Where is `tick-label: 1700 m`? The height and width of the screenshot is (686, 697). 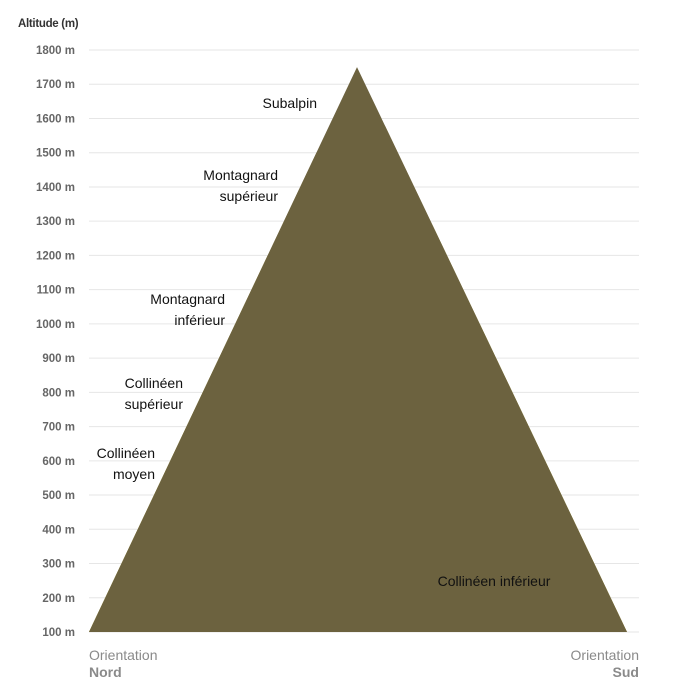
tick-label: 1700 m is located at coordinates (55, 85).